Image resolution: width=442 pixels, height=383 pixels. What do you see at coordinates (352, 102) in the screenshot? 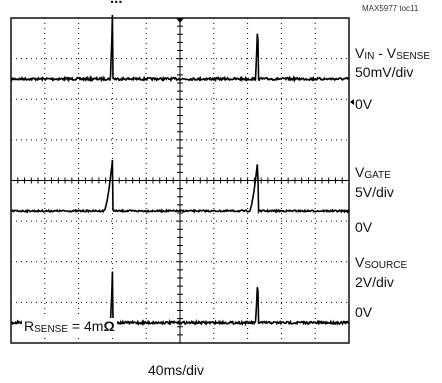
I see `channel-pointer-icon` at bounding box center [352, 102].